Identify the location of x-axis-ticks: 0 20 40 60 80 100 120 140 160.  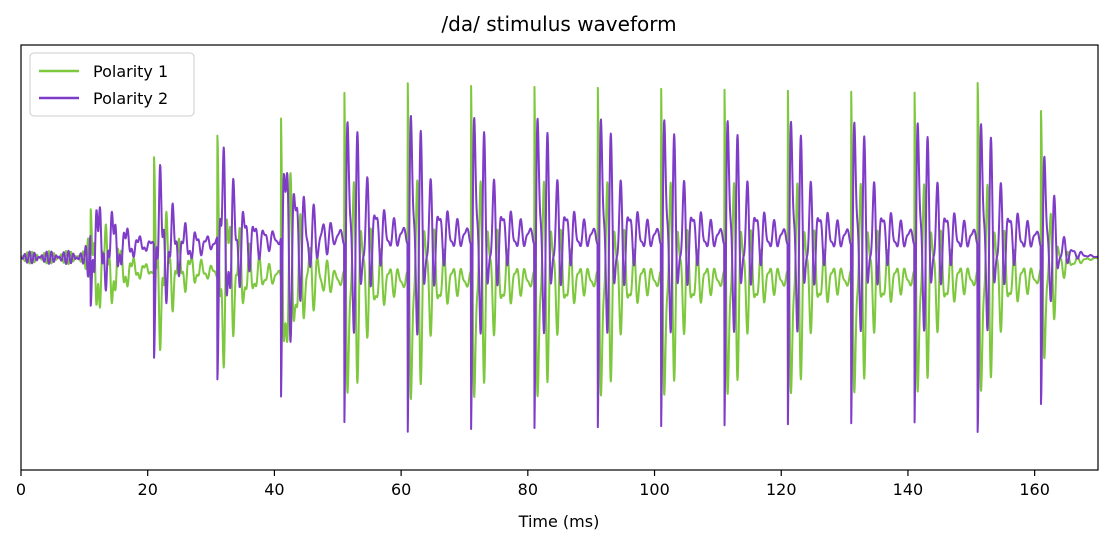
(533, 484).